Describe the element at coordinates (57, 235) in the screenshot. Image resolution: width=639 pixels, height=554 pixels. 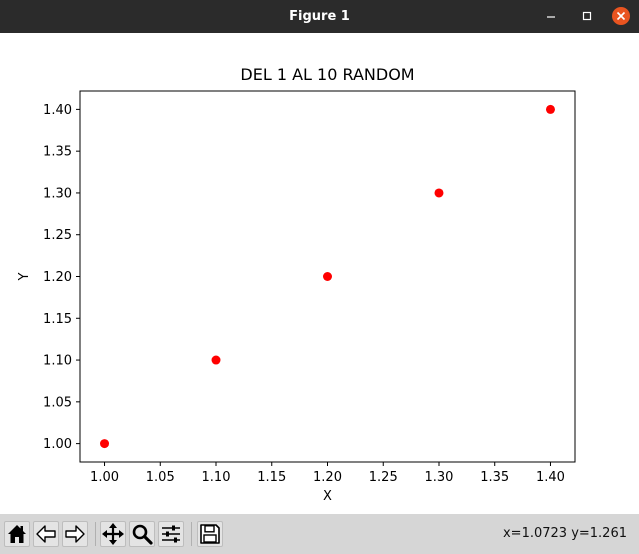
I see `y-tick-label: 1.25` at that location.